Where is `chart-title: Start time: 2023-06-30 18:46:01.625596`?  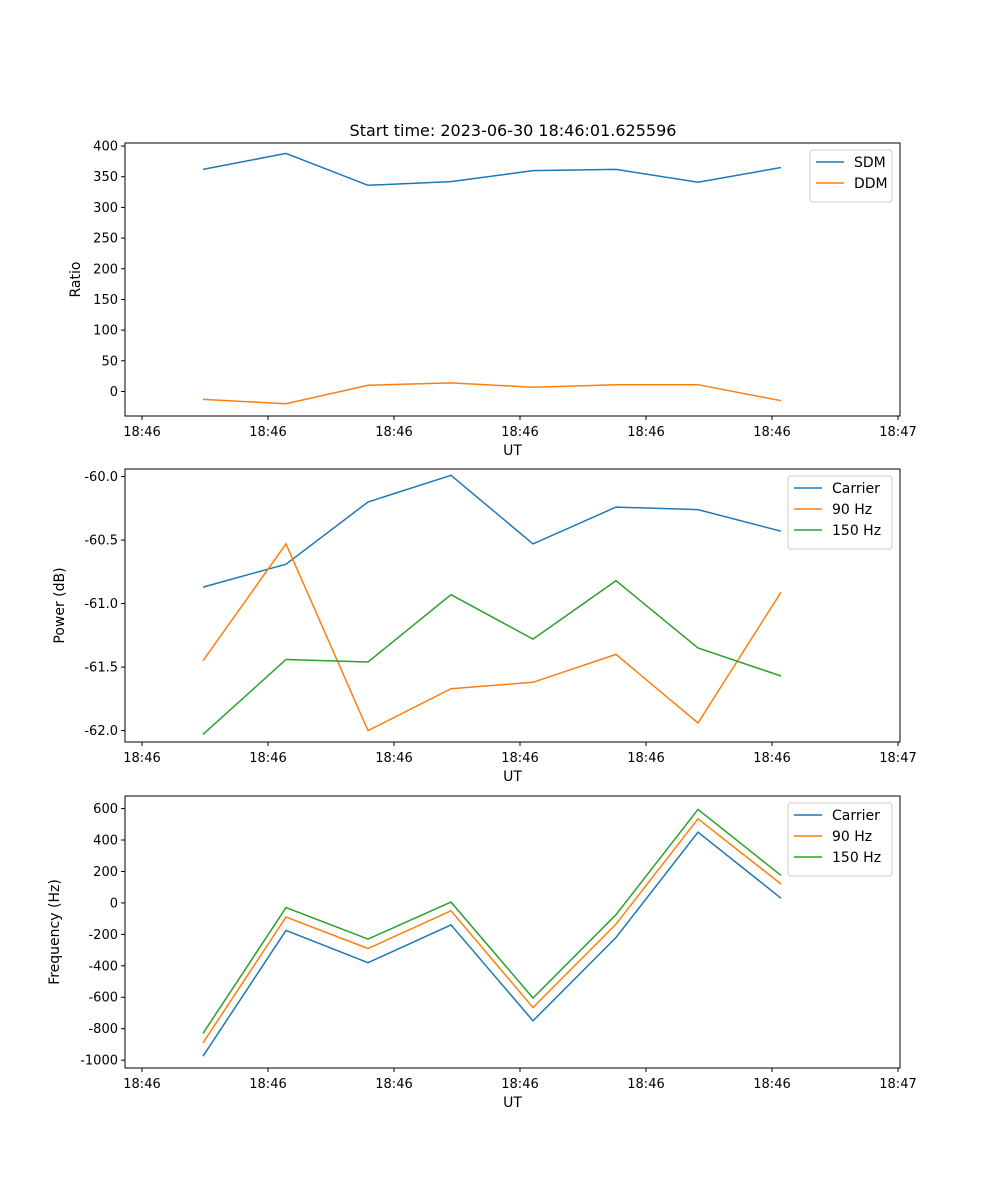
chart-title: Start time: 2023-06-30 18:46:01.625596 is located at coordinates (513, 130).